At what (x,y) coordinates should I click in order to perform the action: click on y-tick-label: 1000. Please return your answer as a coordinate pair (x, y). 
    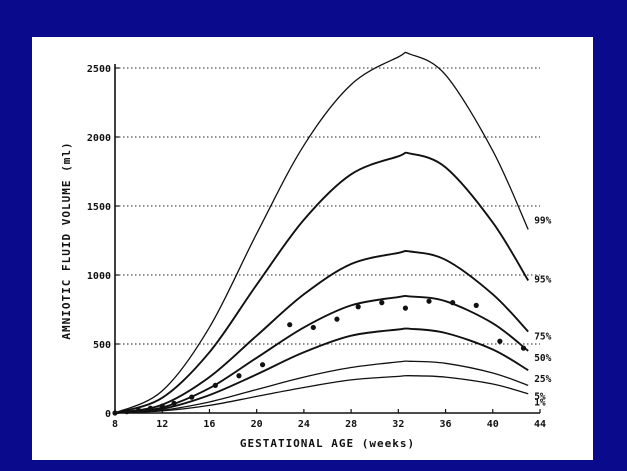
    Looking at the image, I should click on (99, 276).